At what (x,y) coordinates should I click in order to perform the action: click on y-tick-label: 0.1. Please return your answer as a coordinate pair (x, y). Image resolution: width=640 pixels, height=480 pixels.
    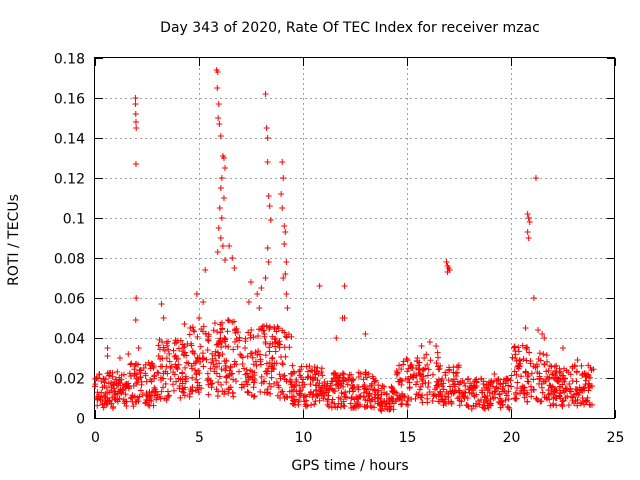
    Looking at the image, I should click on (74, 220).